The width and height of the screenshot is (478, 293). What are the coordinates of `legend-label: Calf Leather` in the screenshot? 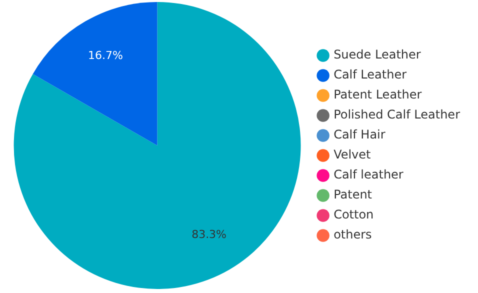 It's located at (370, 75).